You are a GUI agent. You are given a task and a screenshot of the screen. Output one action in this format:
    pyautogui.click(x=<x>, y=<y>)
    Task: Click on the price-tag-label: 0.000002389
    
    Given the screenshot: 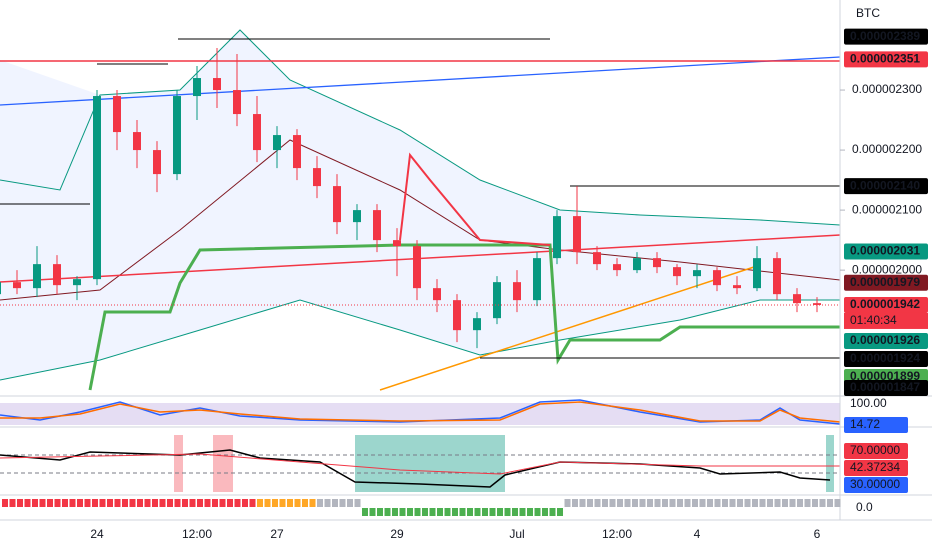 What is the action you would take?
    pyautogui.click(x=885, y=36)
    